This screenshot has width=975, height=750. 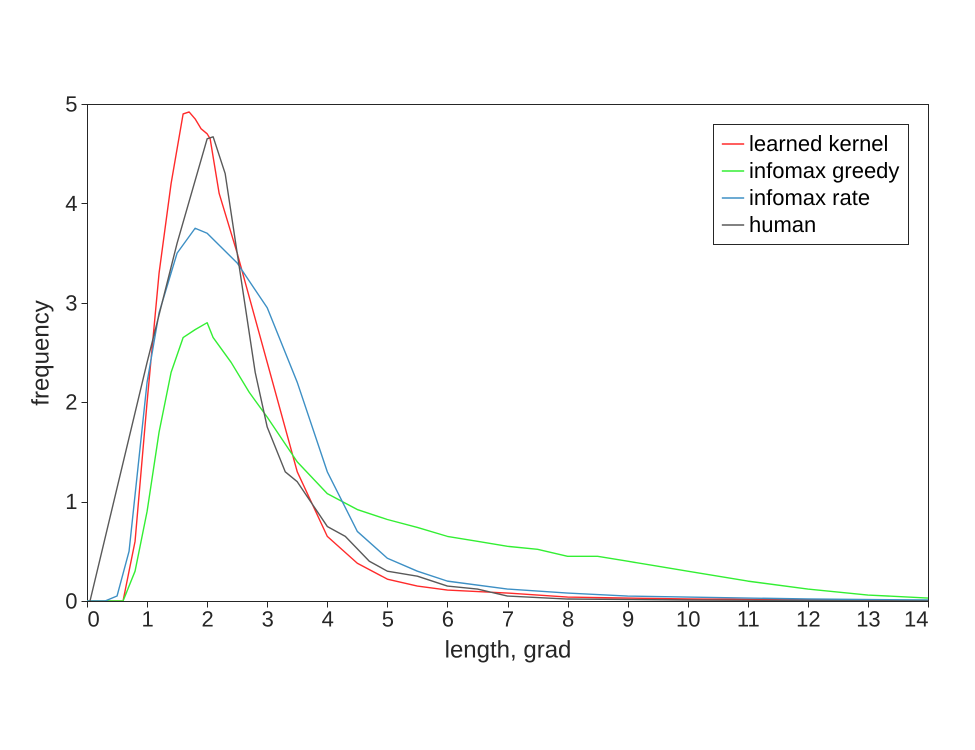 What do you see at coordinates (147, 619) in the screenshot?
I see `x-tick-label: 1` at bounding box center [147, 619].